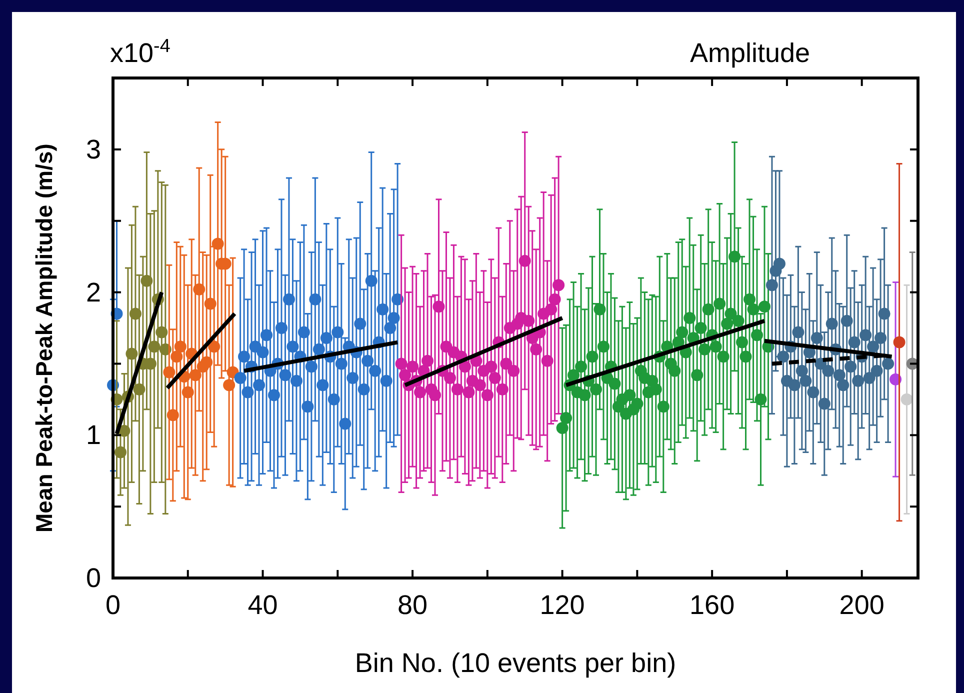 The image size is (964, 693). What do you see at coordinates (861, 605) in the screenshot?
I see `x-tick-label: 200` at bounding box center [861, 605].